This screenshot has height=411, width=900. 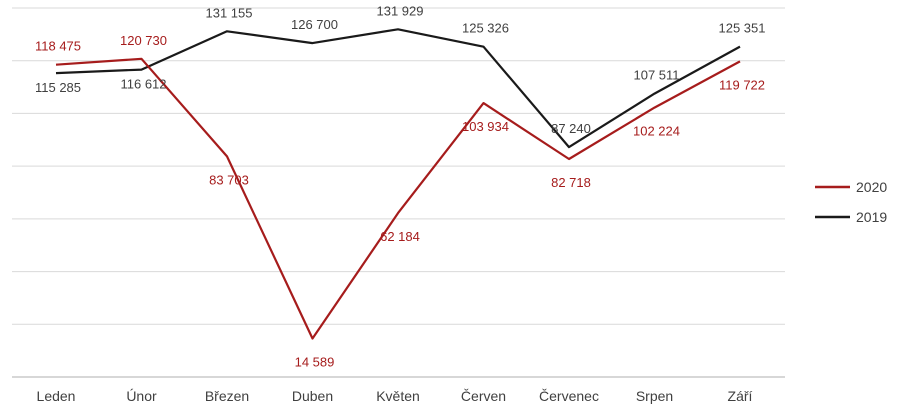 What do you see at coordinates (400, 236) in the screenshot?
I see `data-label-2020: 62 184` at bounding box center [400, 236].